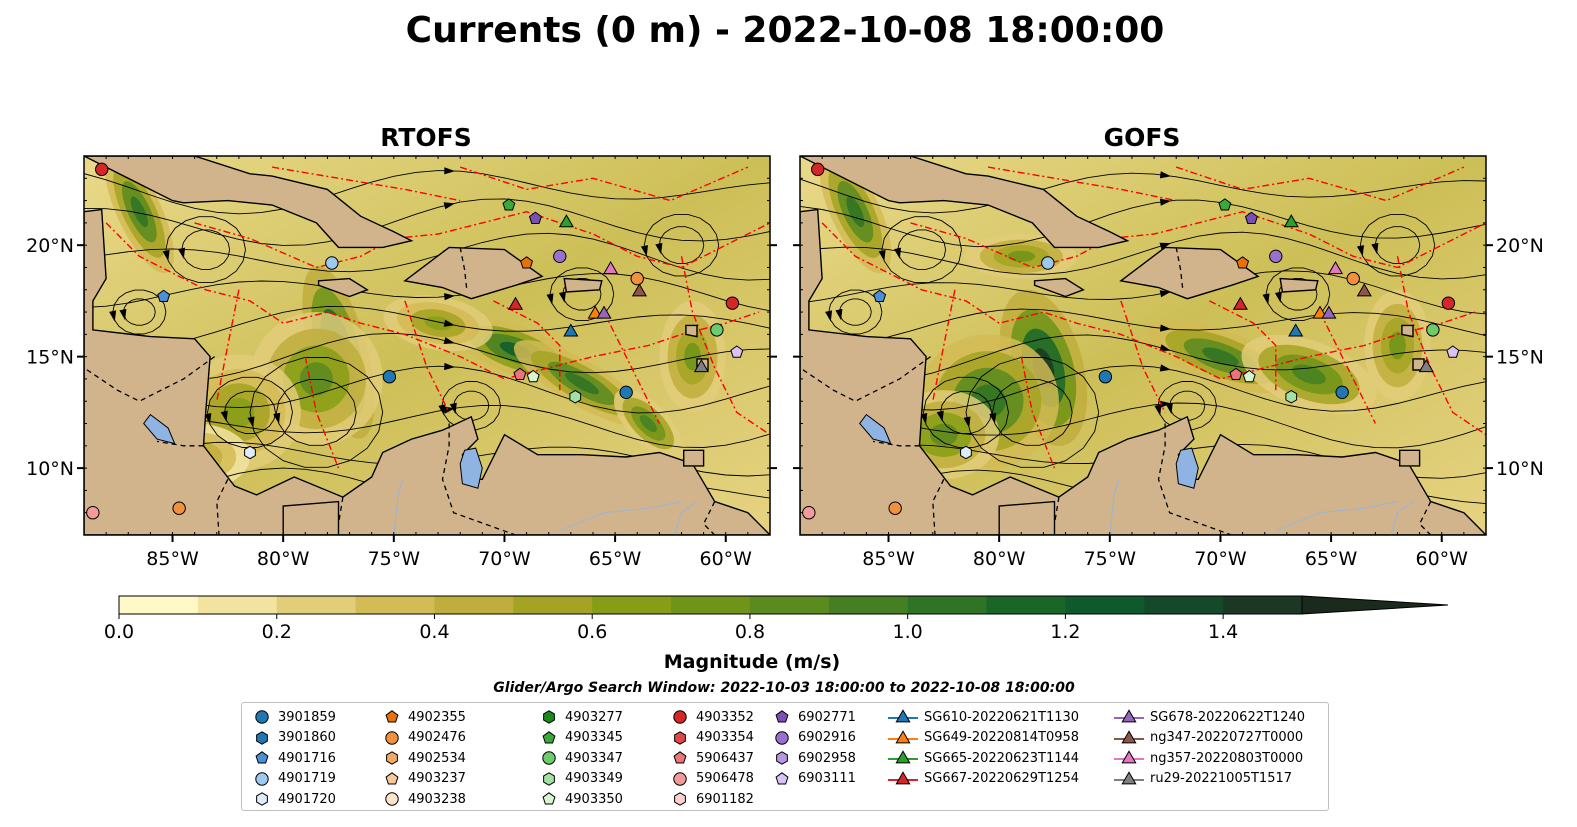 This screenshot has width=1577, height=827. I want to click on colorbar-tick-label: 0.4, so click(434, 632).